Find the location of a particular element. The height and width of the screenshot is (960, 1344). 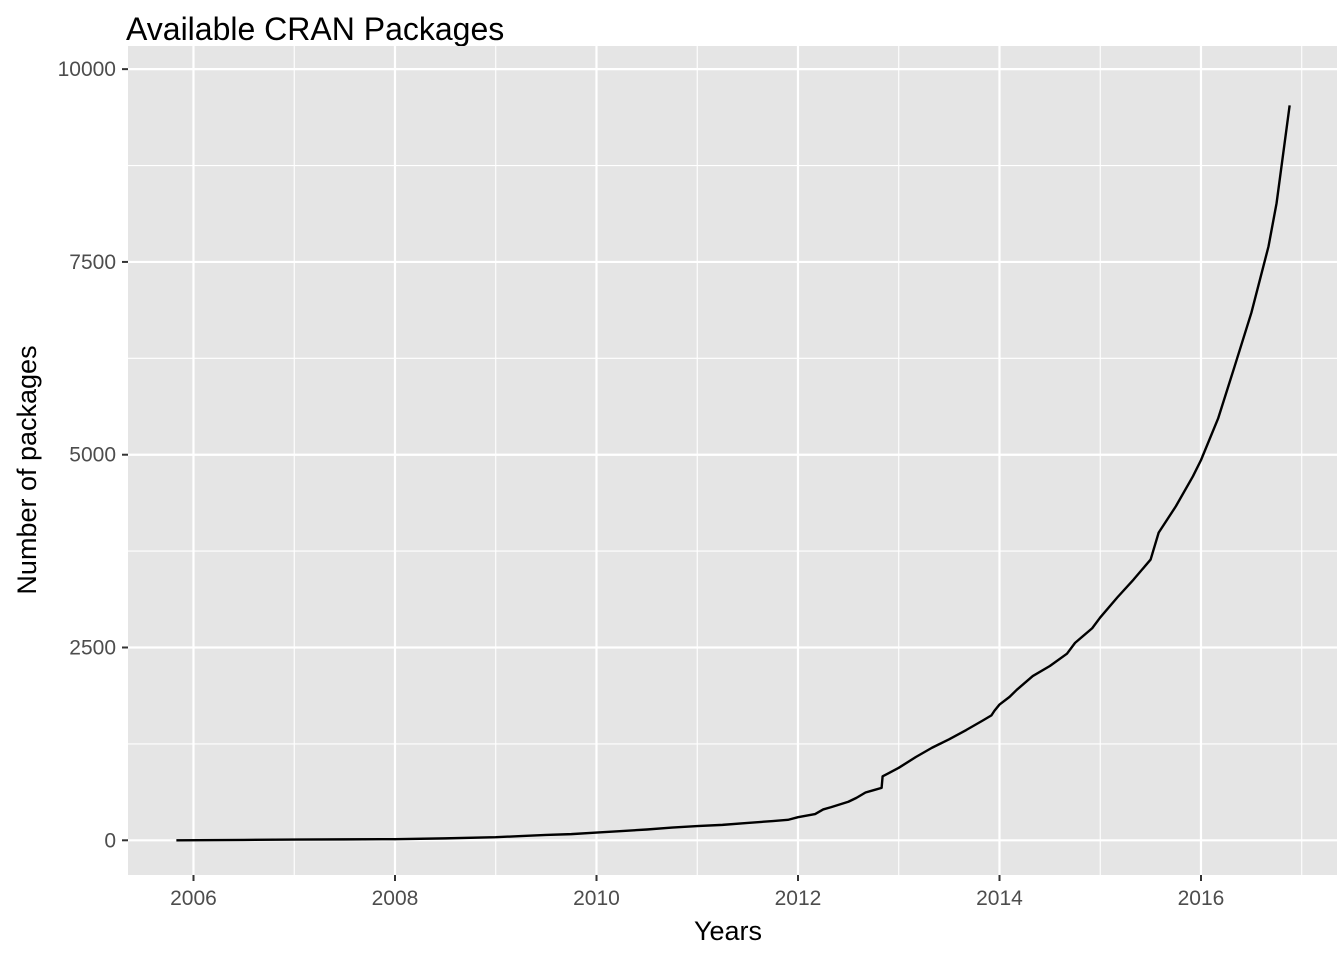

y-tick-label-2: 5000 is located at coordinates (92, 455).